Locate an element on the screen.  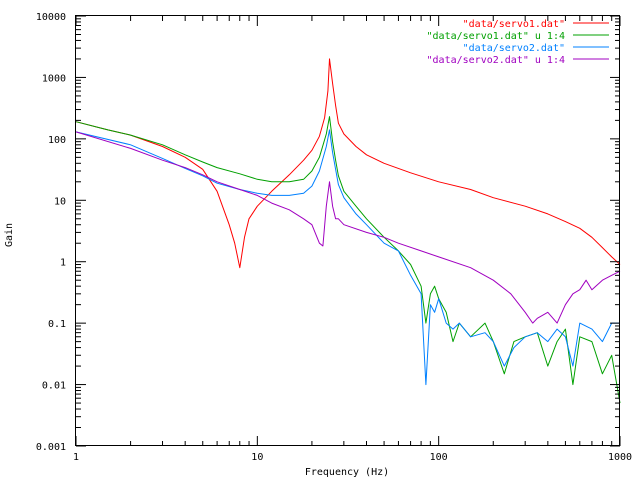
y-tick-label: 1000 is located at coordinates (54, 78).